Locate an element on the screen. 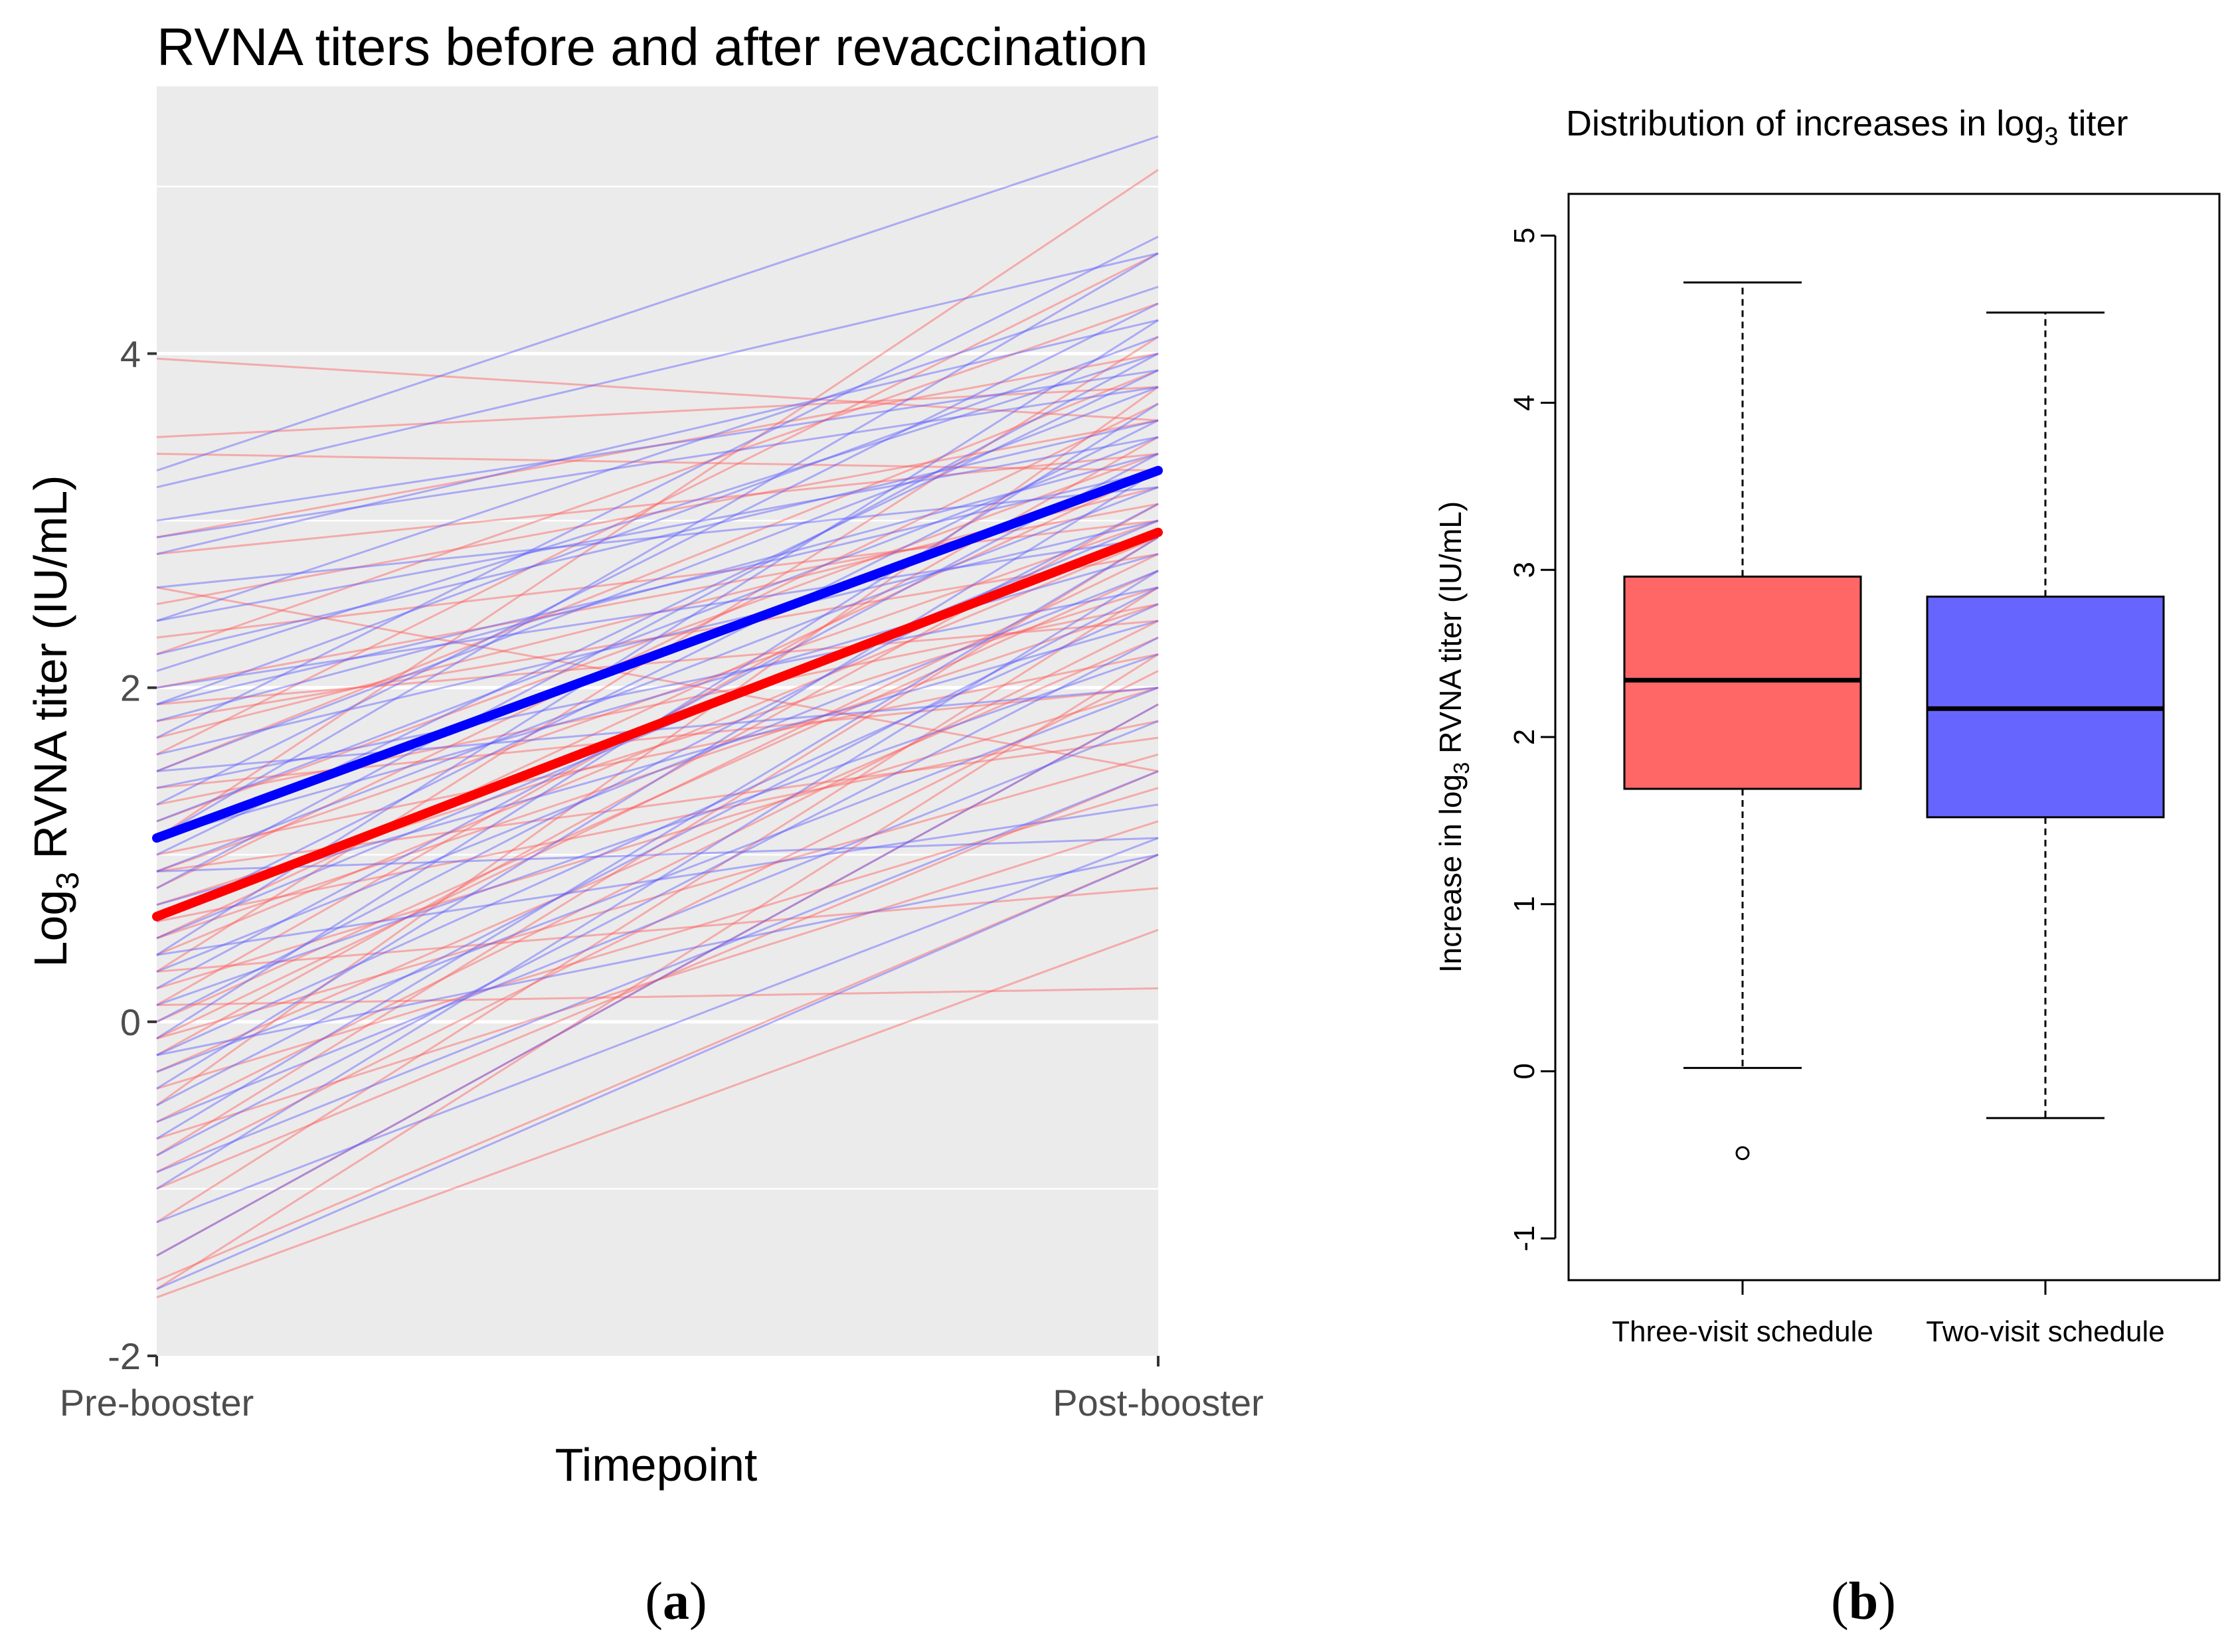  panel-label-a: (a) is located at coordinates (676, 1601).